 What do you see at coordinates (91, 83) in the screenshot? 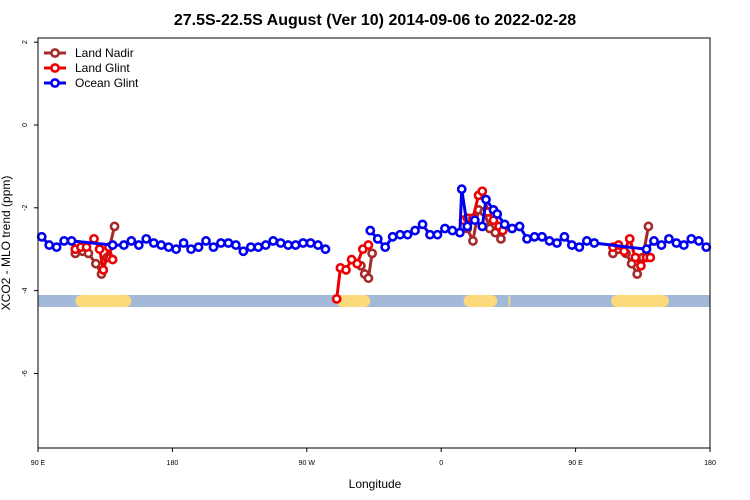
I see `legend-item: Ocean Glint` at bounding box center [91, 83].